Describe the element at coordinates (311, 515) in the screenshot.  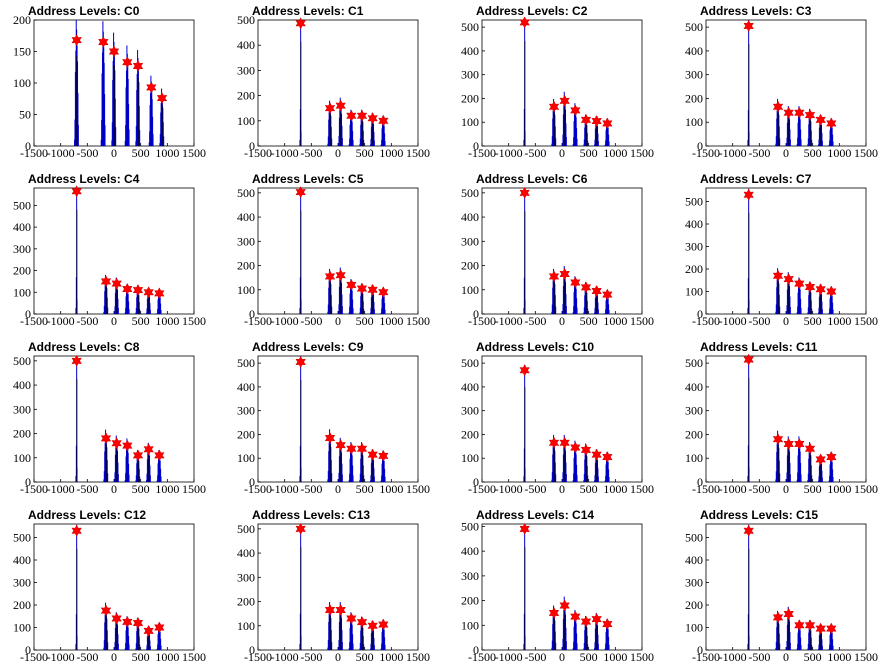
I see `panel-title: Address Levels: C13` at that location.